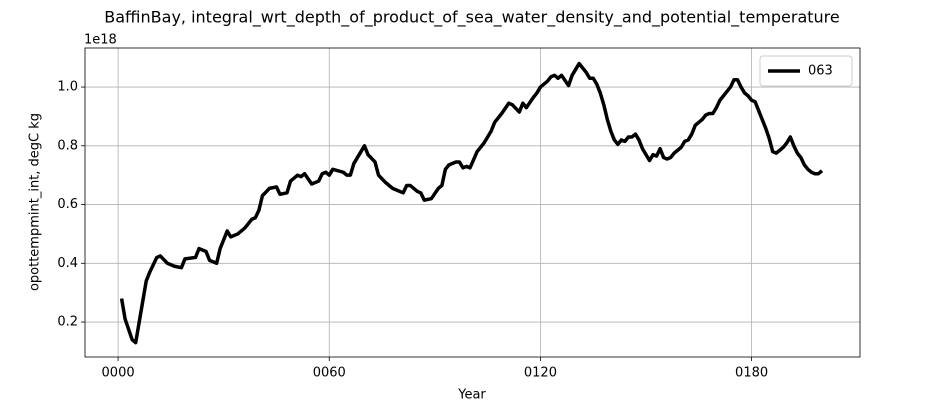 This screenshot has width=945, height=412. What do you see at coordinates (118, 373) in the screenshot?
I see `x-tick-label: 0000` at bounding box center [118, 373].